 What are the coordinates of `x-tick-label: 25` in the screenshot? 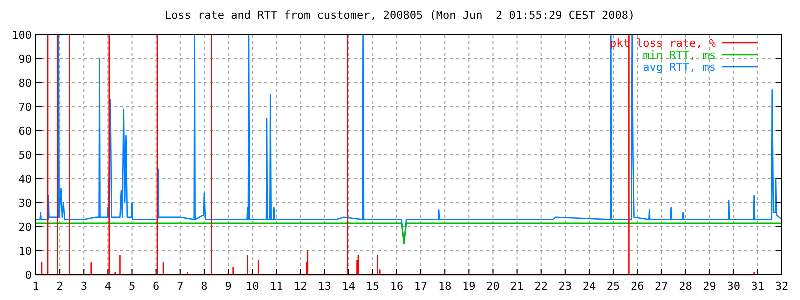 It's located at (613, 286).